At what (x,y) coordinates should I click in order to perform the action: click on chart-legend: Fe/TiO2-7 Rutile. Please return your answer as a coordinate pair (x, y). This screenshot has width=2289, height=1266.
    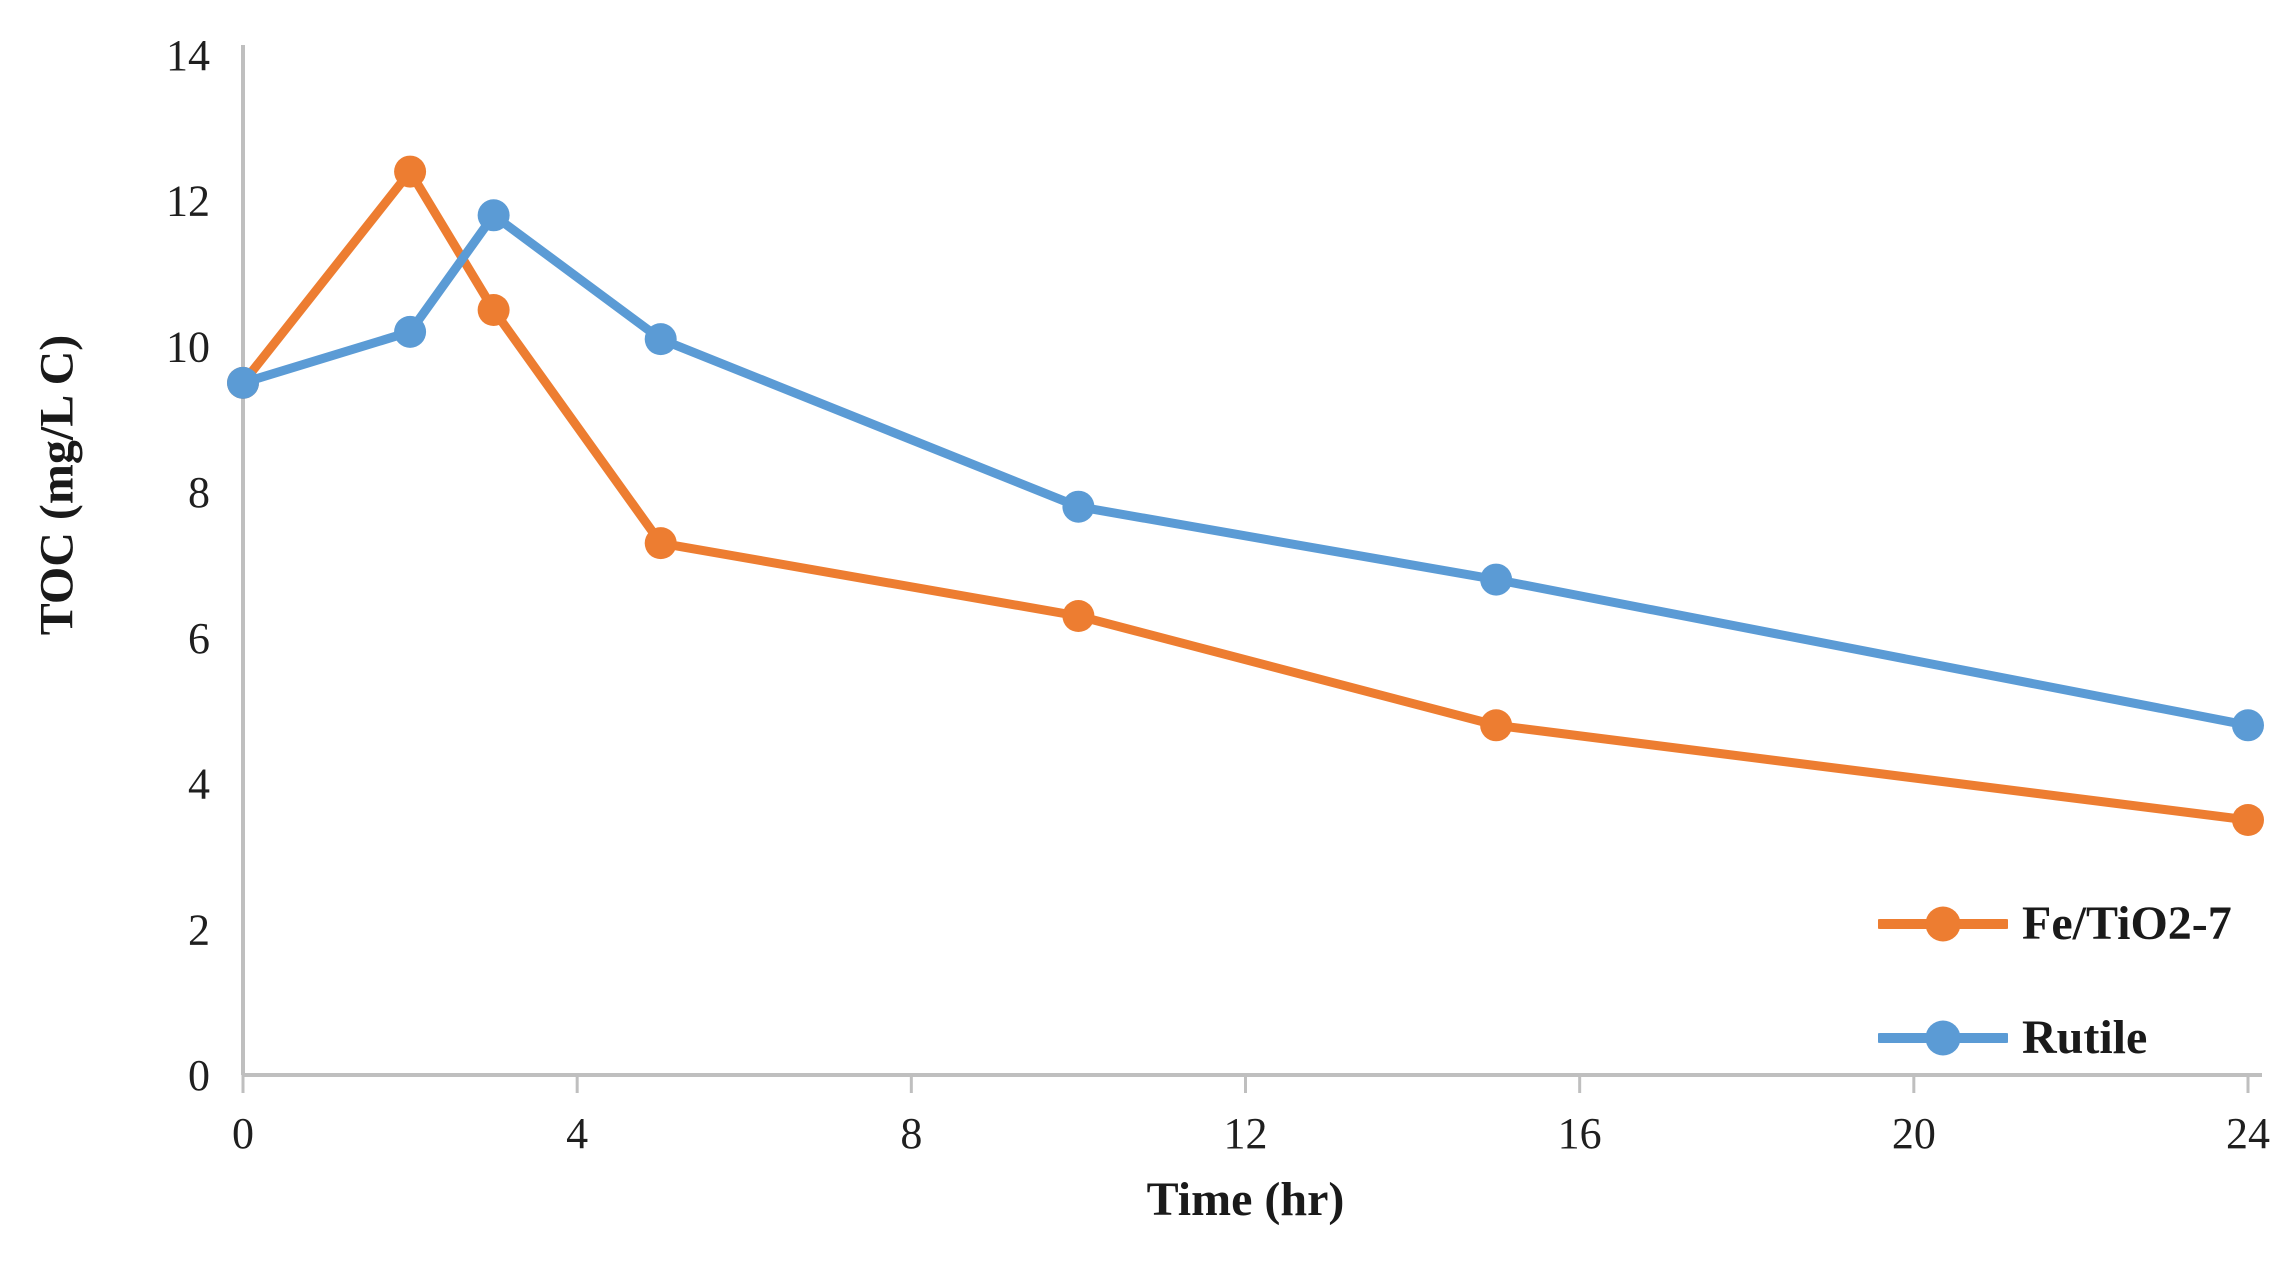
    Looking at the image, I should click on (2055, 980).